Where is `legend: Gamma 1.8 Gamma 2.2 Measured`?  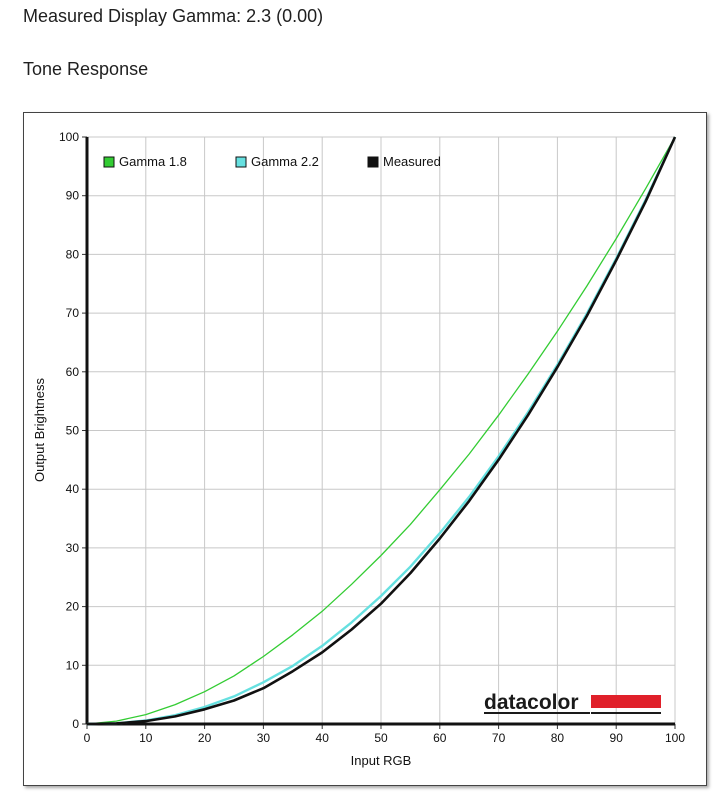 legend: Gamma 1.8 Gamma 2.2 Measured is located at coordinates (272, 161).